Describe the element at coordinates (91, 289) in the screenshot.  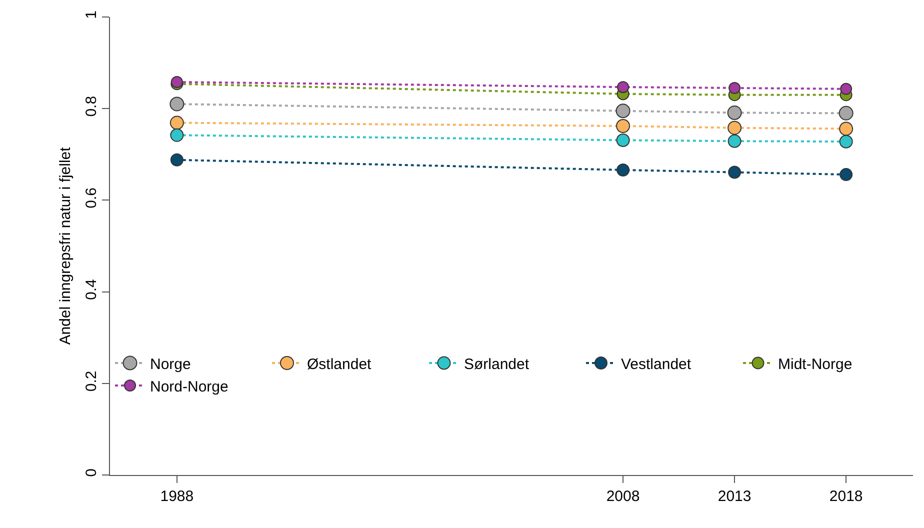
I see `y-tick-label: 0.4` at that location.